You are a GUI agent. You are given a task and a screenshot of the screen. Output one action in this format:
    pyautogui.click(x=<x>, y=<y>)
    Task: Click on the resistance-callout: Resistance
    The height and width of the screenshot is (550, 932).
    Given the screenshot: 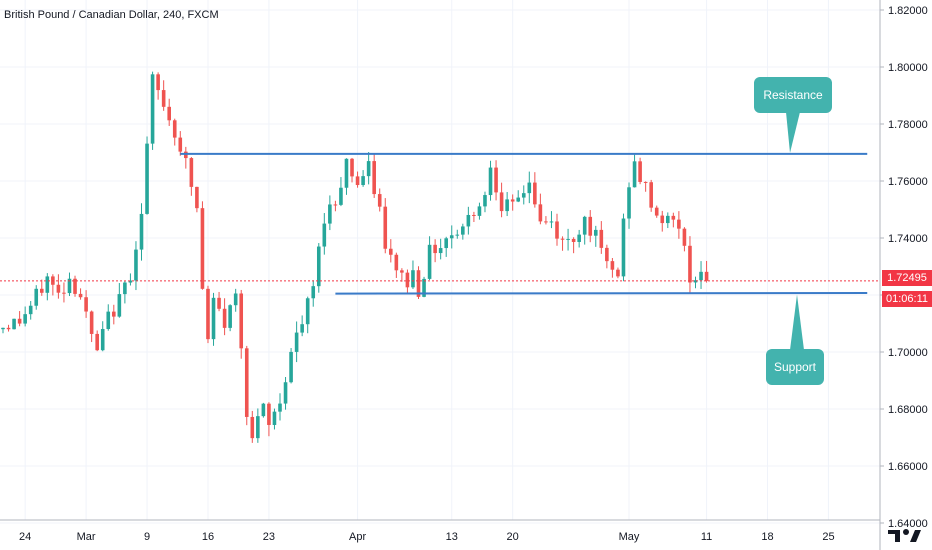 What is the action you would take?
    pyautogui.click(x=793, y=95)
    